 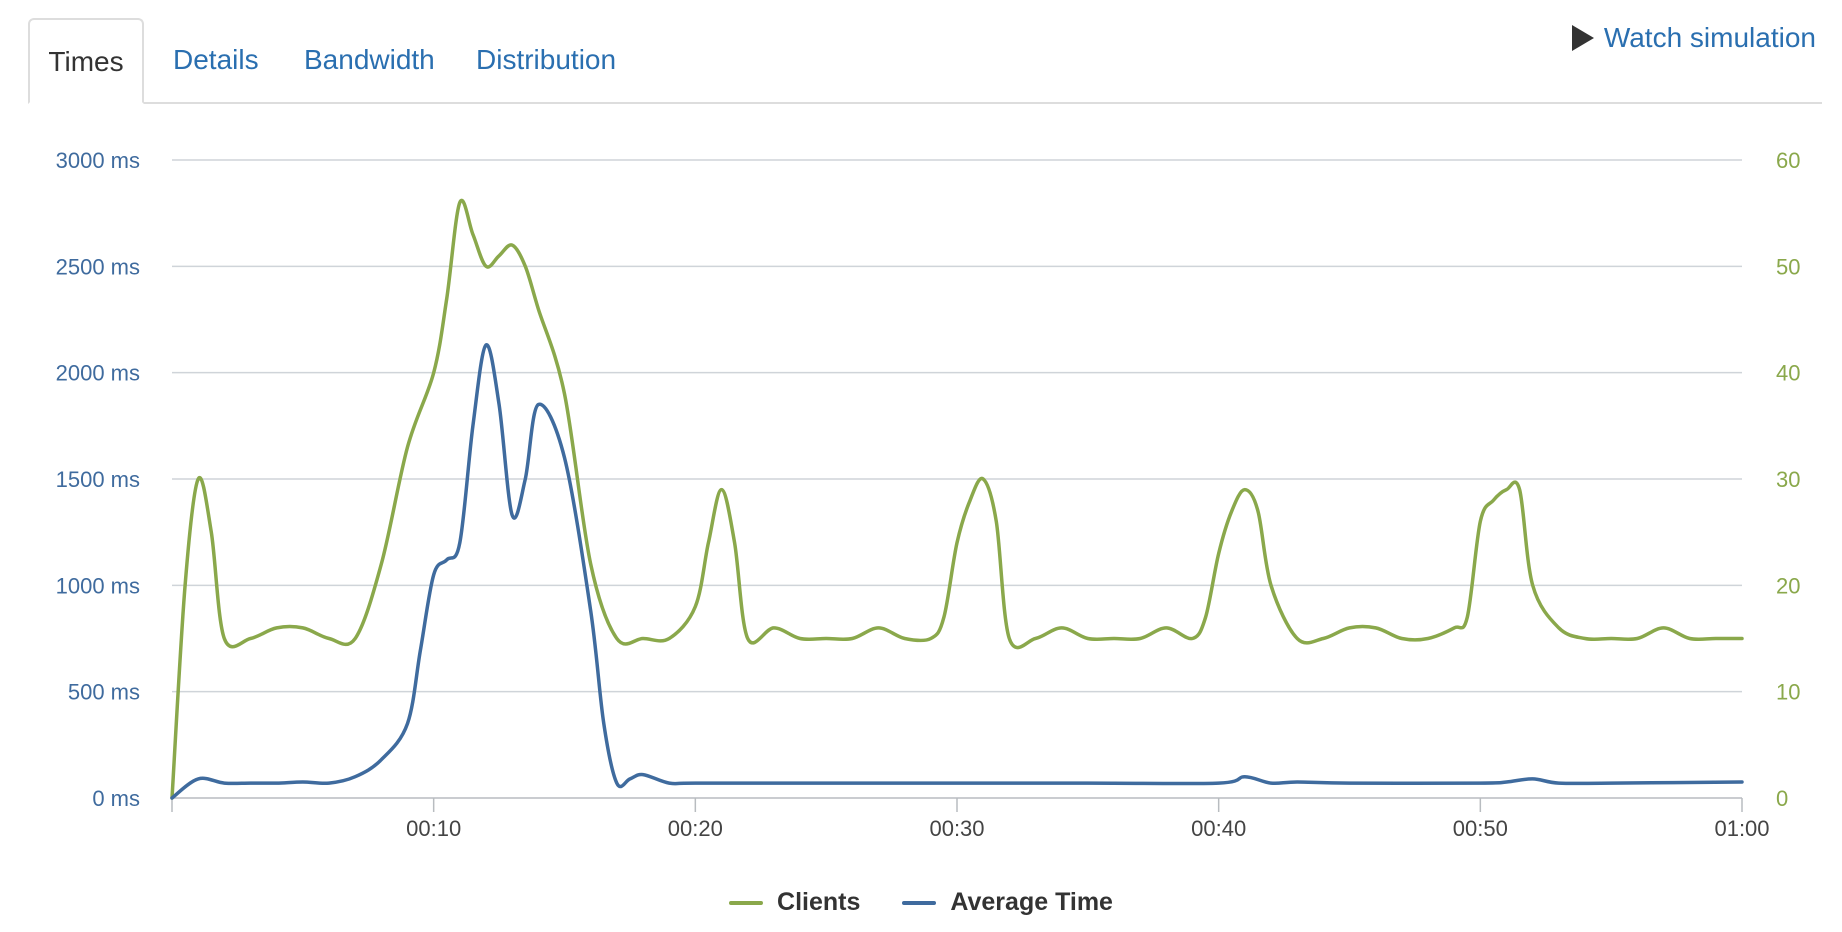 What do you see at coordinates (1782, 798) in the screenshot?
I see `y-right-tick-label: 0` at bounding box center [1782, 798].